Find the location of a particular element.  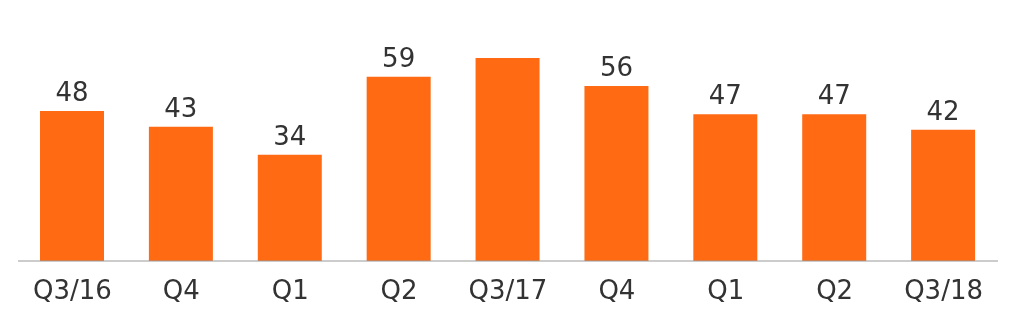

data-label: 48 is located at coordinates (72, 92).